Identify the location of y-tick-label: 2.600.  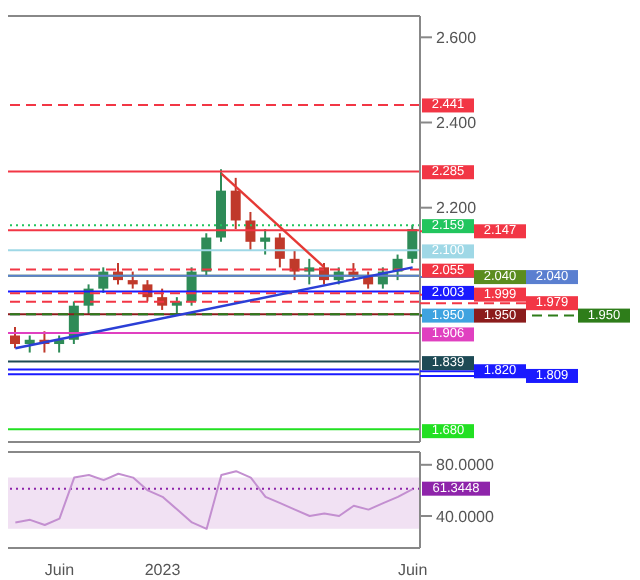
(457, 37).